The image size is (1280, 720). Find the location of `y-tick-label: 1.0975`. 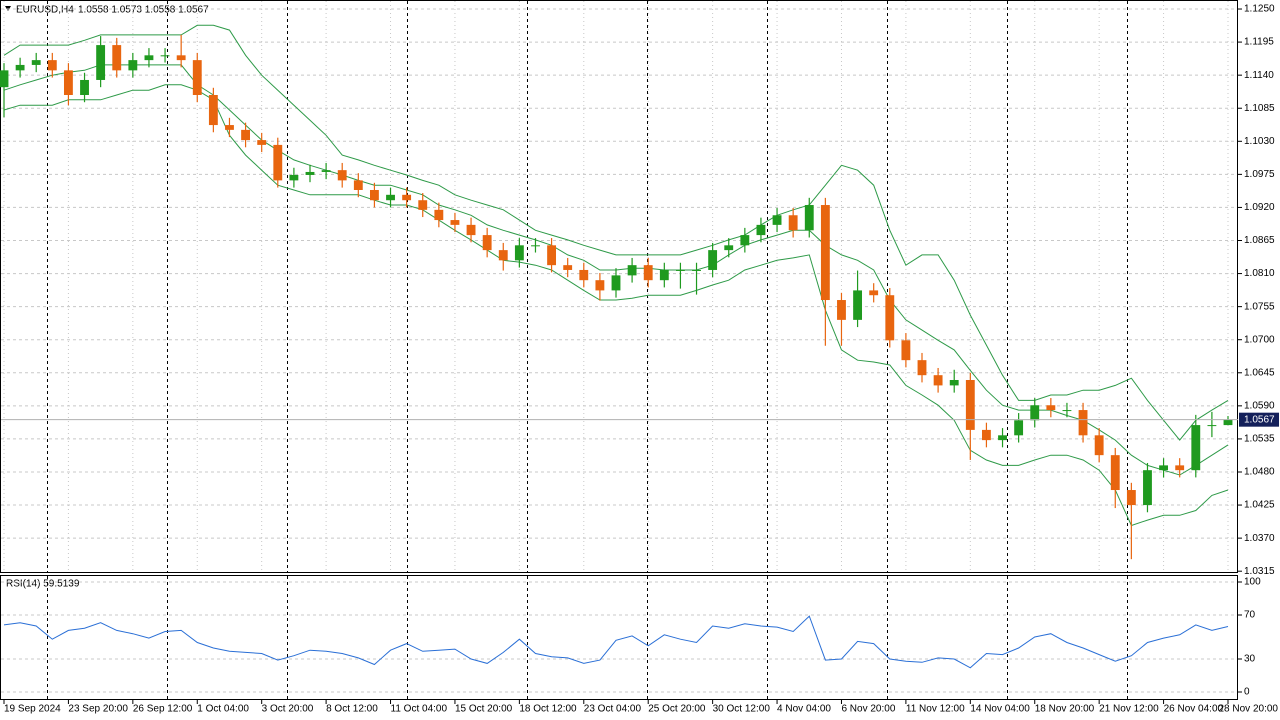

y-tick-label: 1.0975 is located at coordinates (1259, 174).